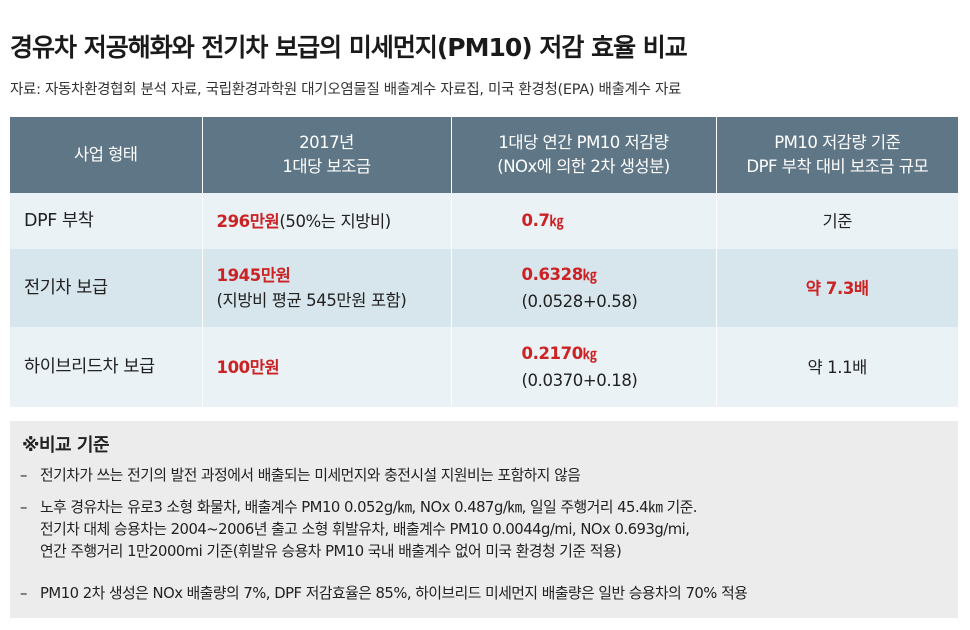 The height and width of the screenshot is (630, 970). Describe the element at coordinates (106, 221) in the screenshot. I see `cell-type: DPF 부착` at that location.